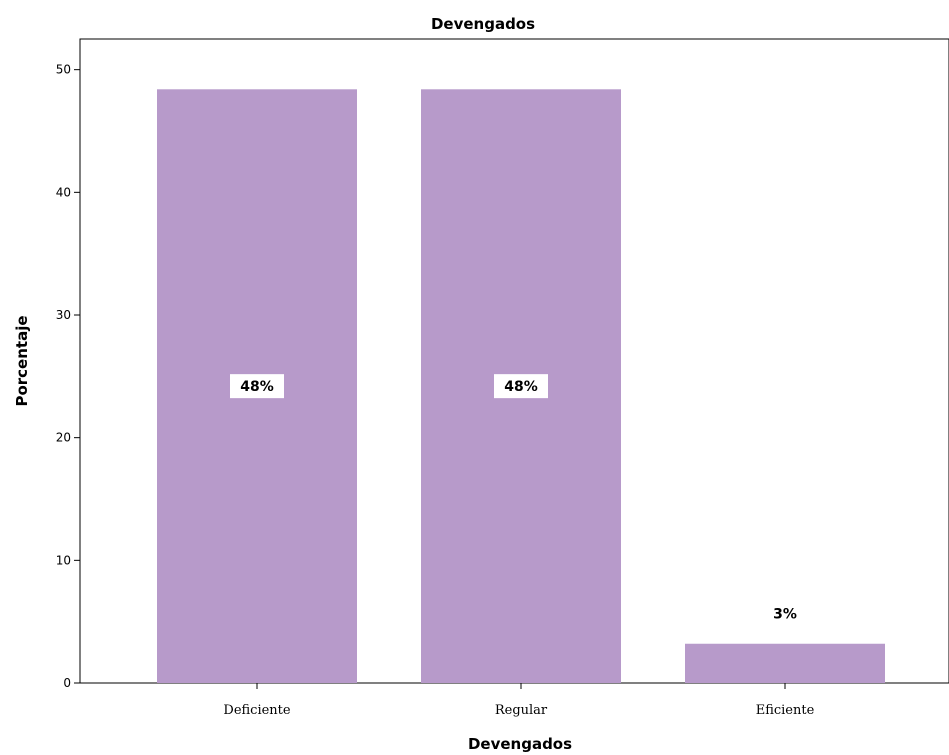 The width and height of the screenshot is (949, 755). I want to click on x-axis: Deficiente Regular Eficiente, so click(519, 700).